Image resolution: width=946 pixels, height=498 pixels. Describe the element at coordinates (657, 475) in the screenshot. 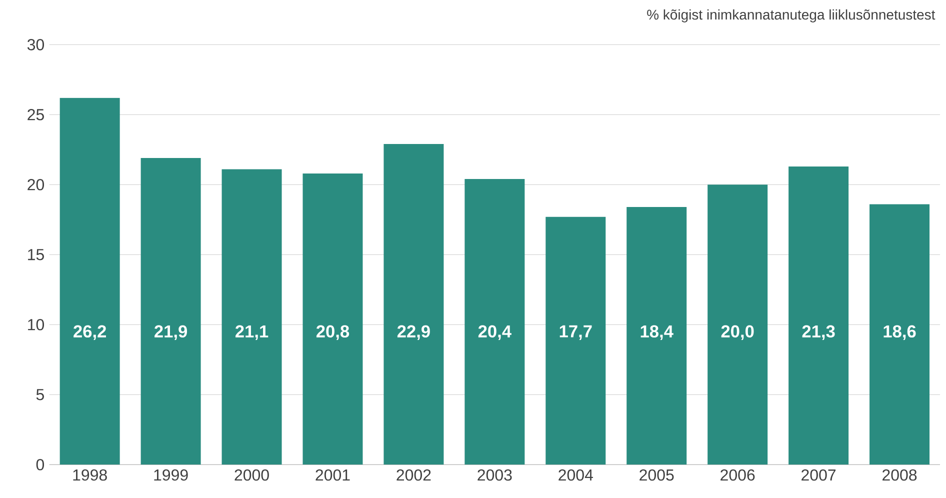

I see `x-tick-label: 2005` at that location.